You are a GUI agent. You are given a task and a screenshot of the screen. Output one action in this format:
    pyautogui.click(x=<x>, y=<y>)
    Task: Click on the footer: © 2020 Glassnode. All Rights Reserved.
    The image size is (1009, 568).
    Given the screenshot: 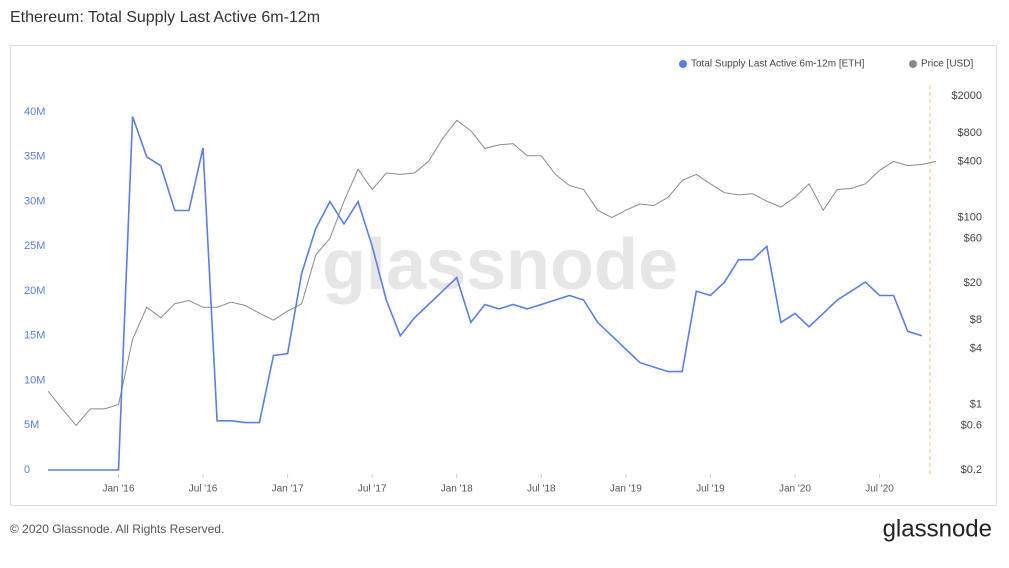 What is the action you would take?
    pyautogui.click(x=117, y=529)
    